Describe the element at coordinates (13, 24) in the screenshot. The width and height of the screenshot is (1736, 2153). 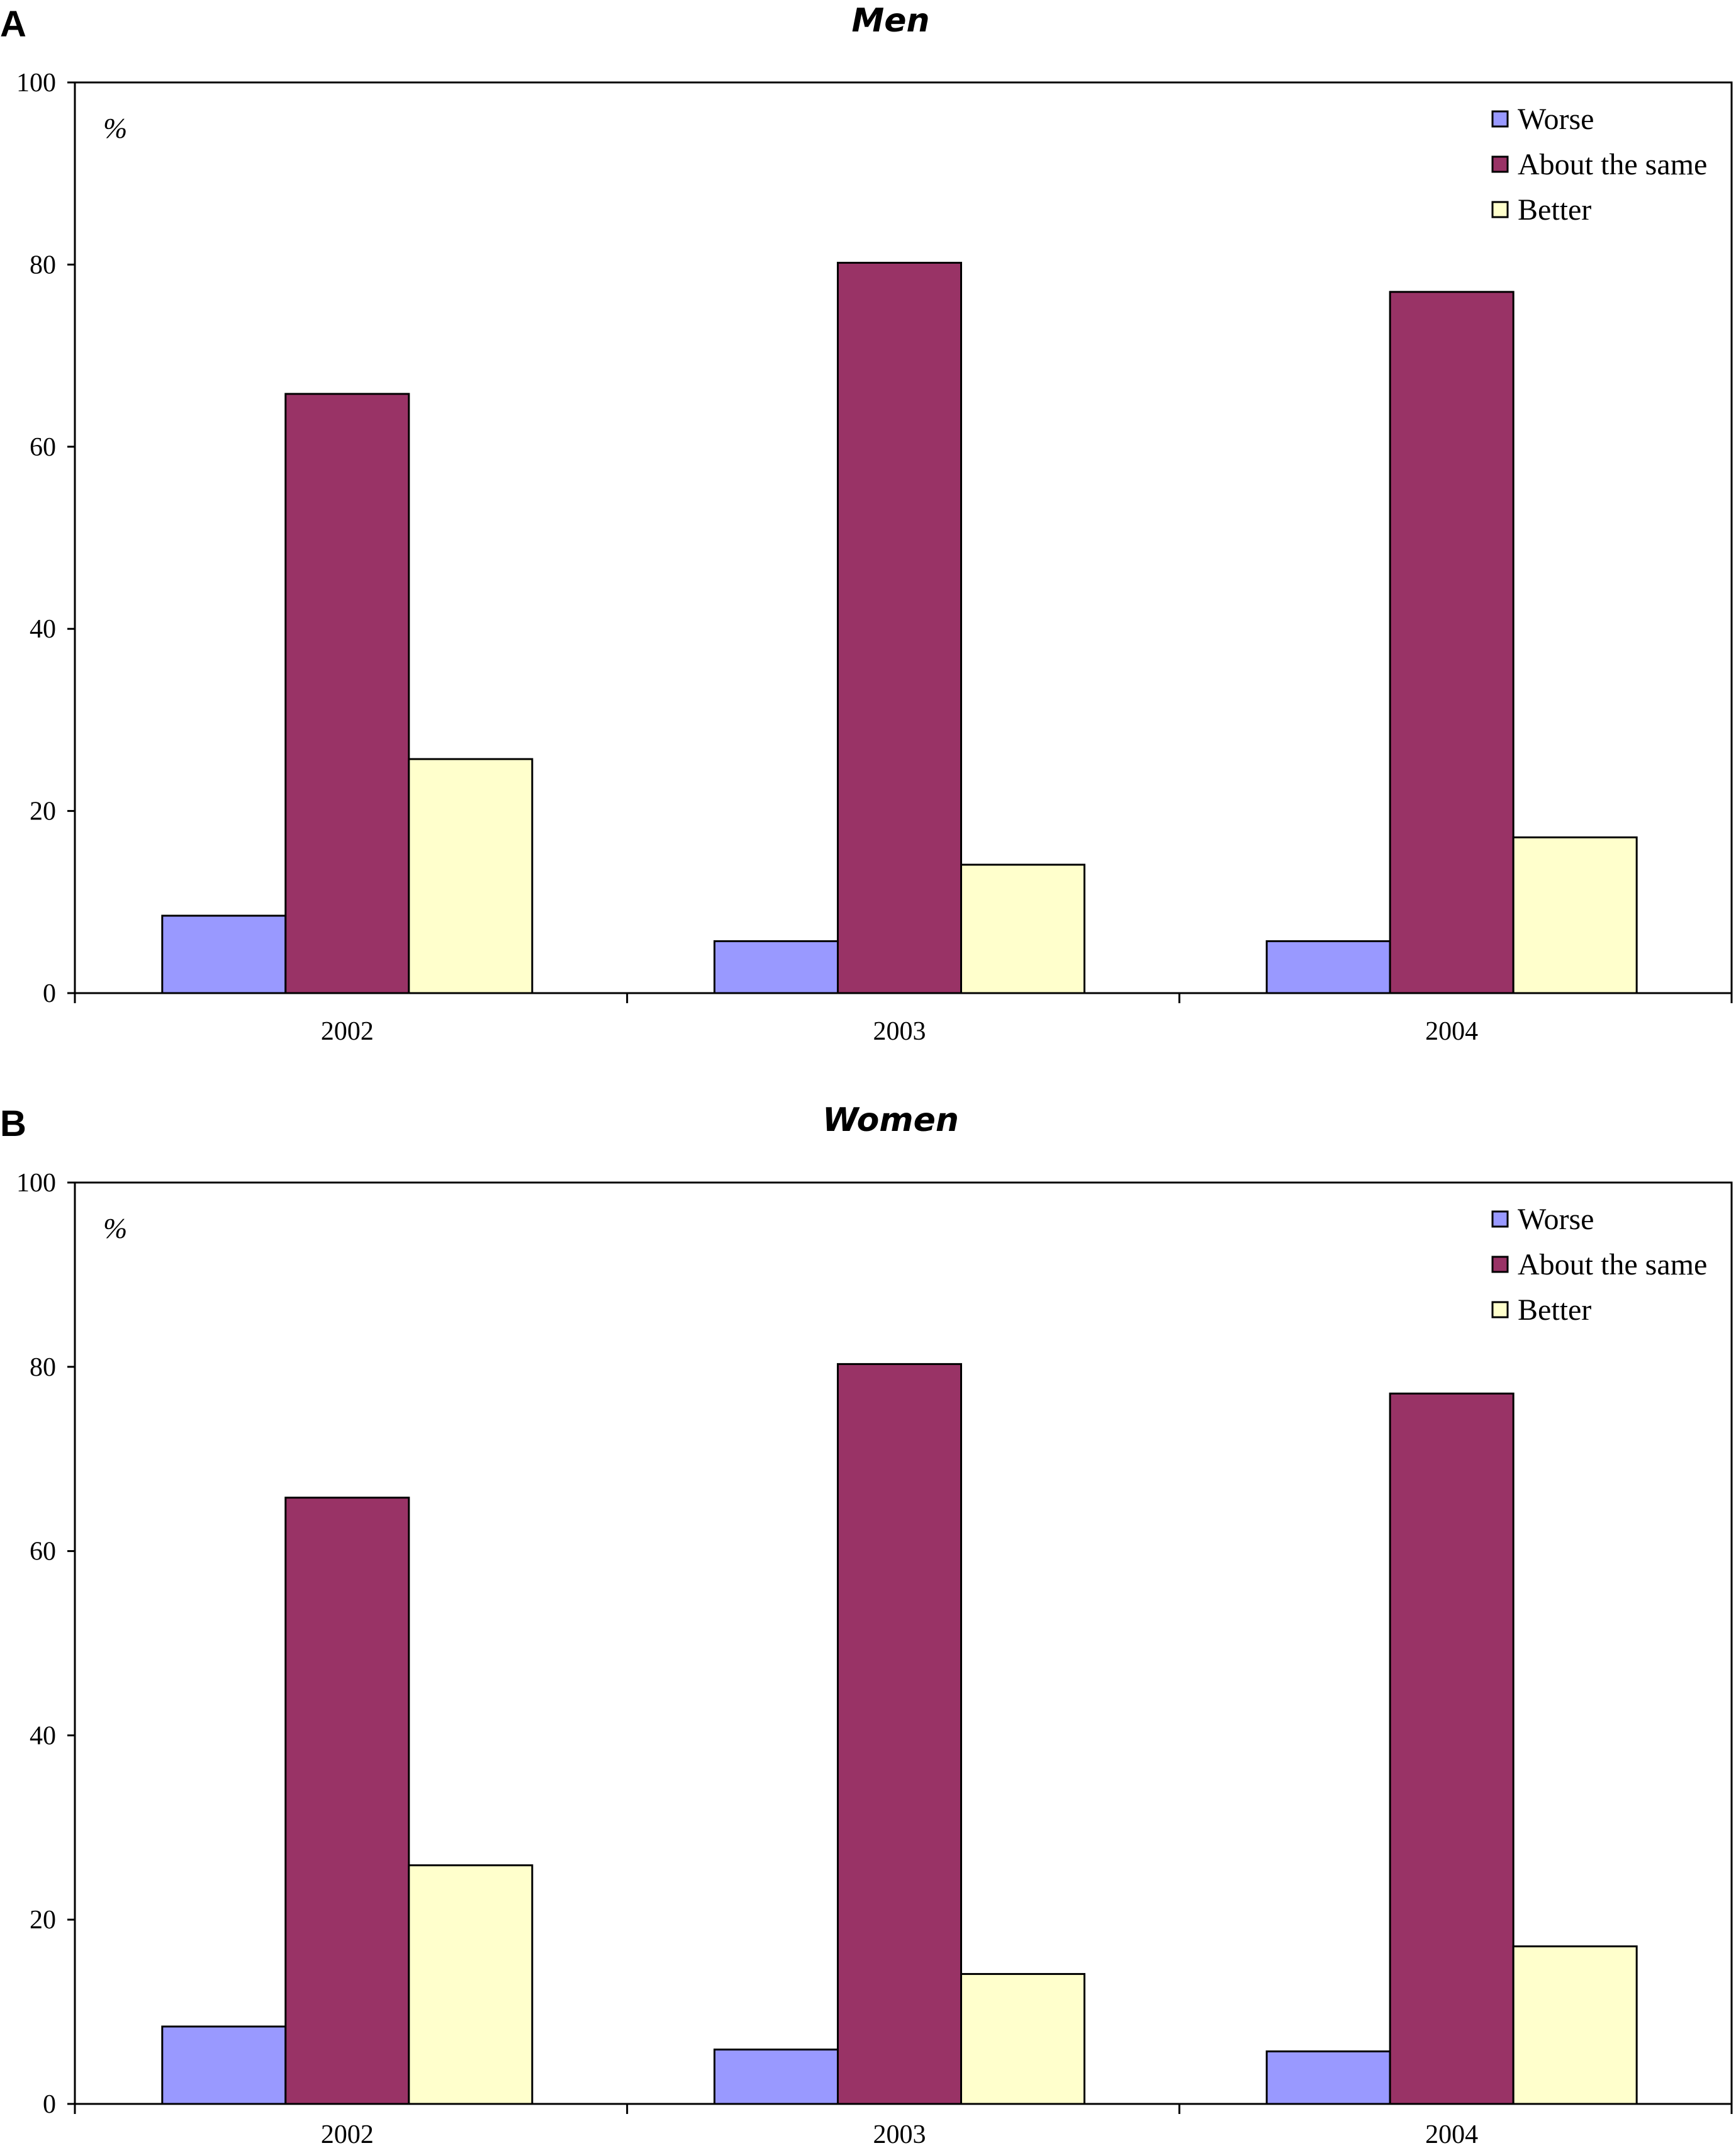
I see `panel-letter: A` at that location.